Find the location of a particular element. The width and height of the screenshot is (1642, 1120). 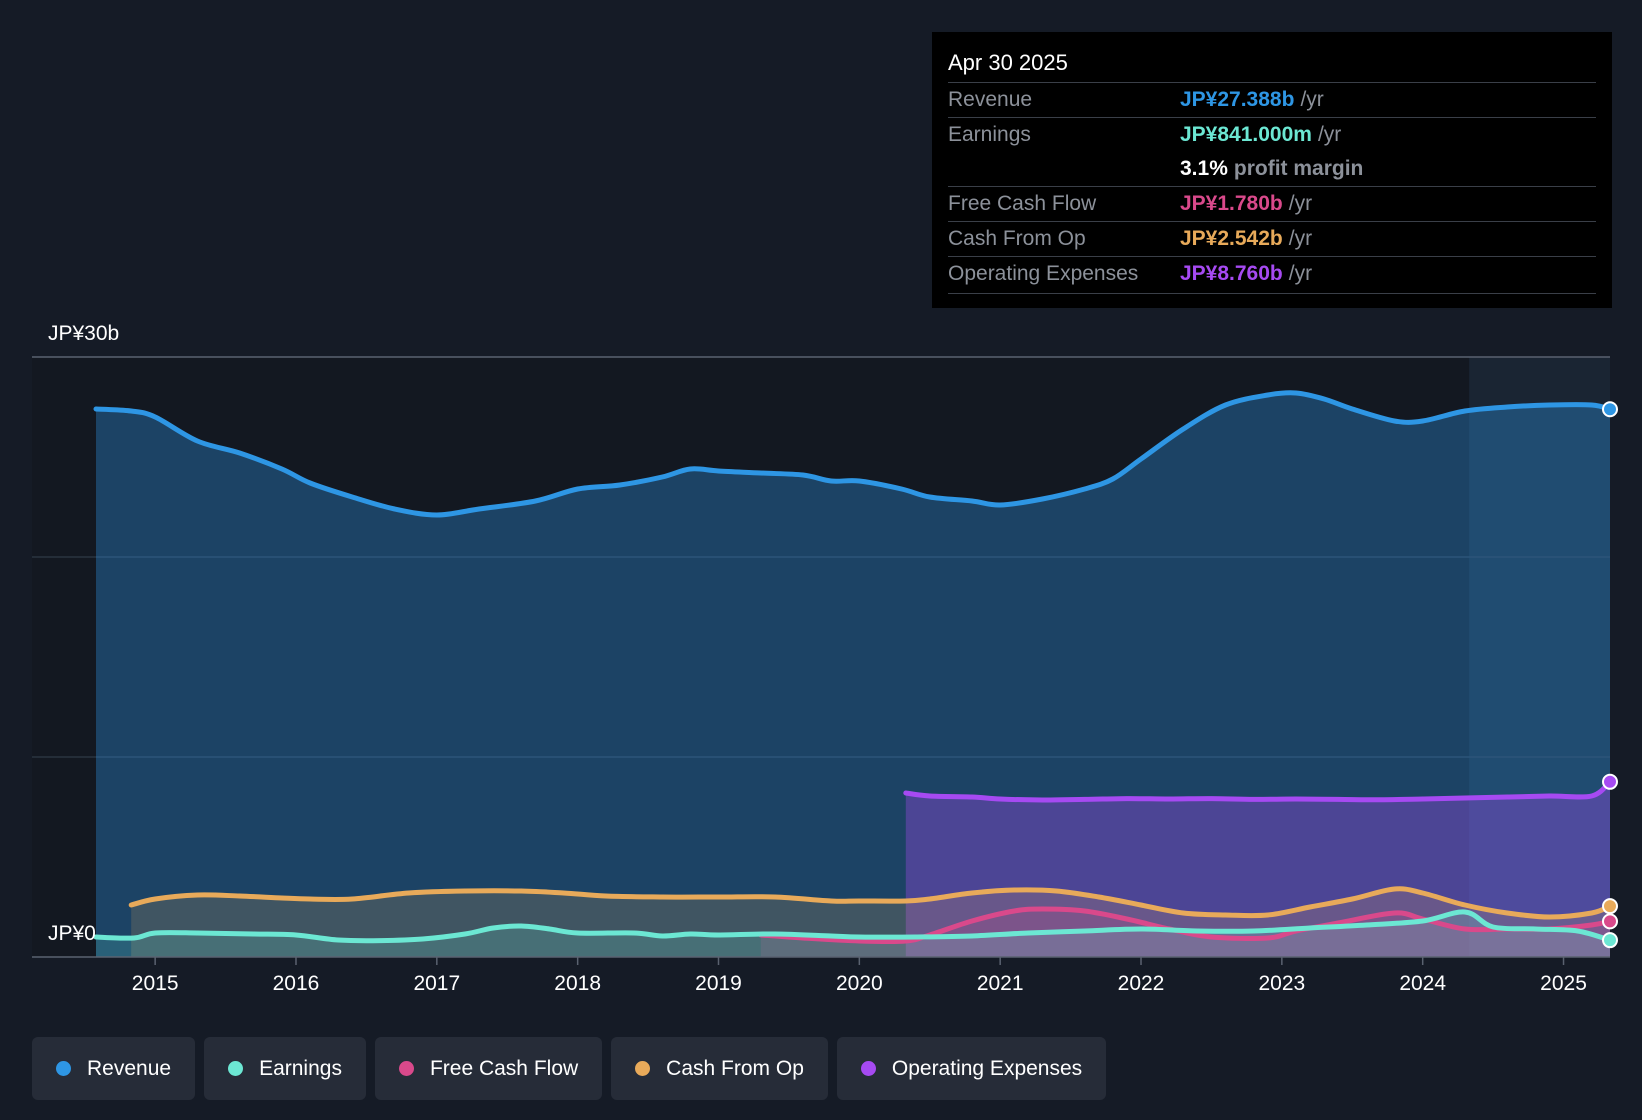

legend-label: Free Cash Flow is located at coordinates (504, 1068).